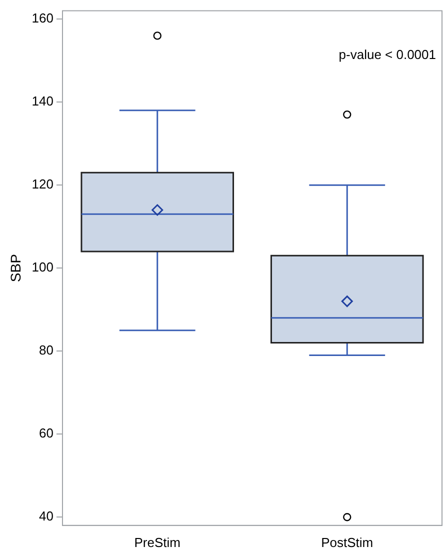 This screenshot has height=559, width=447. I want to click on y-tick-label: 140, so click(43, 101).